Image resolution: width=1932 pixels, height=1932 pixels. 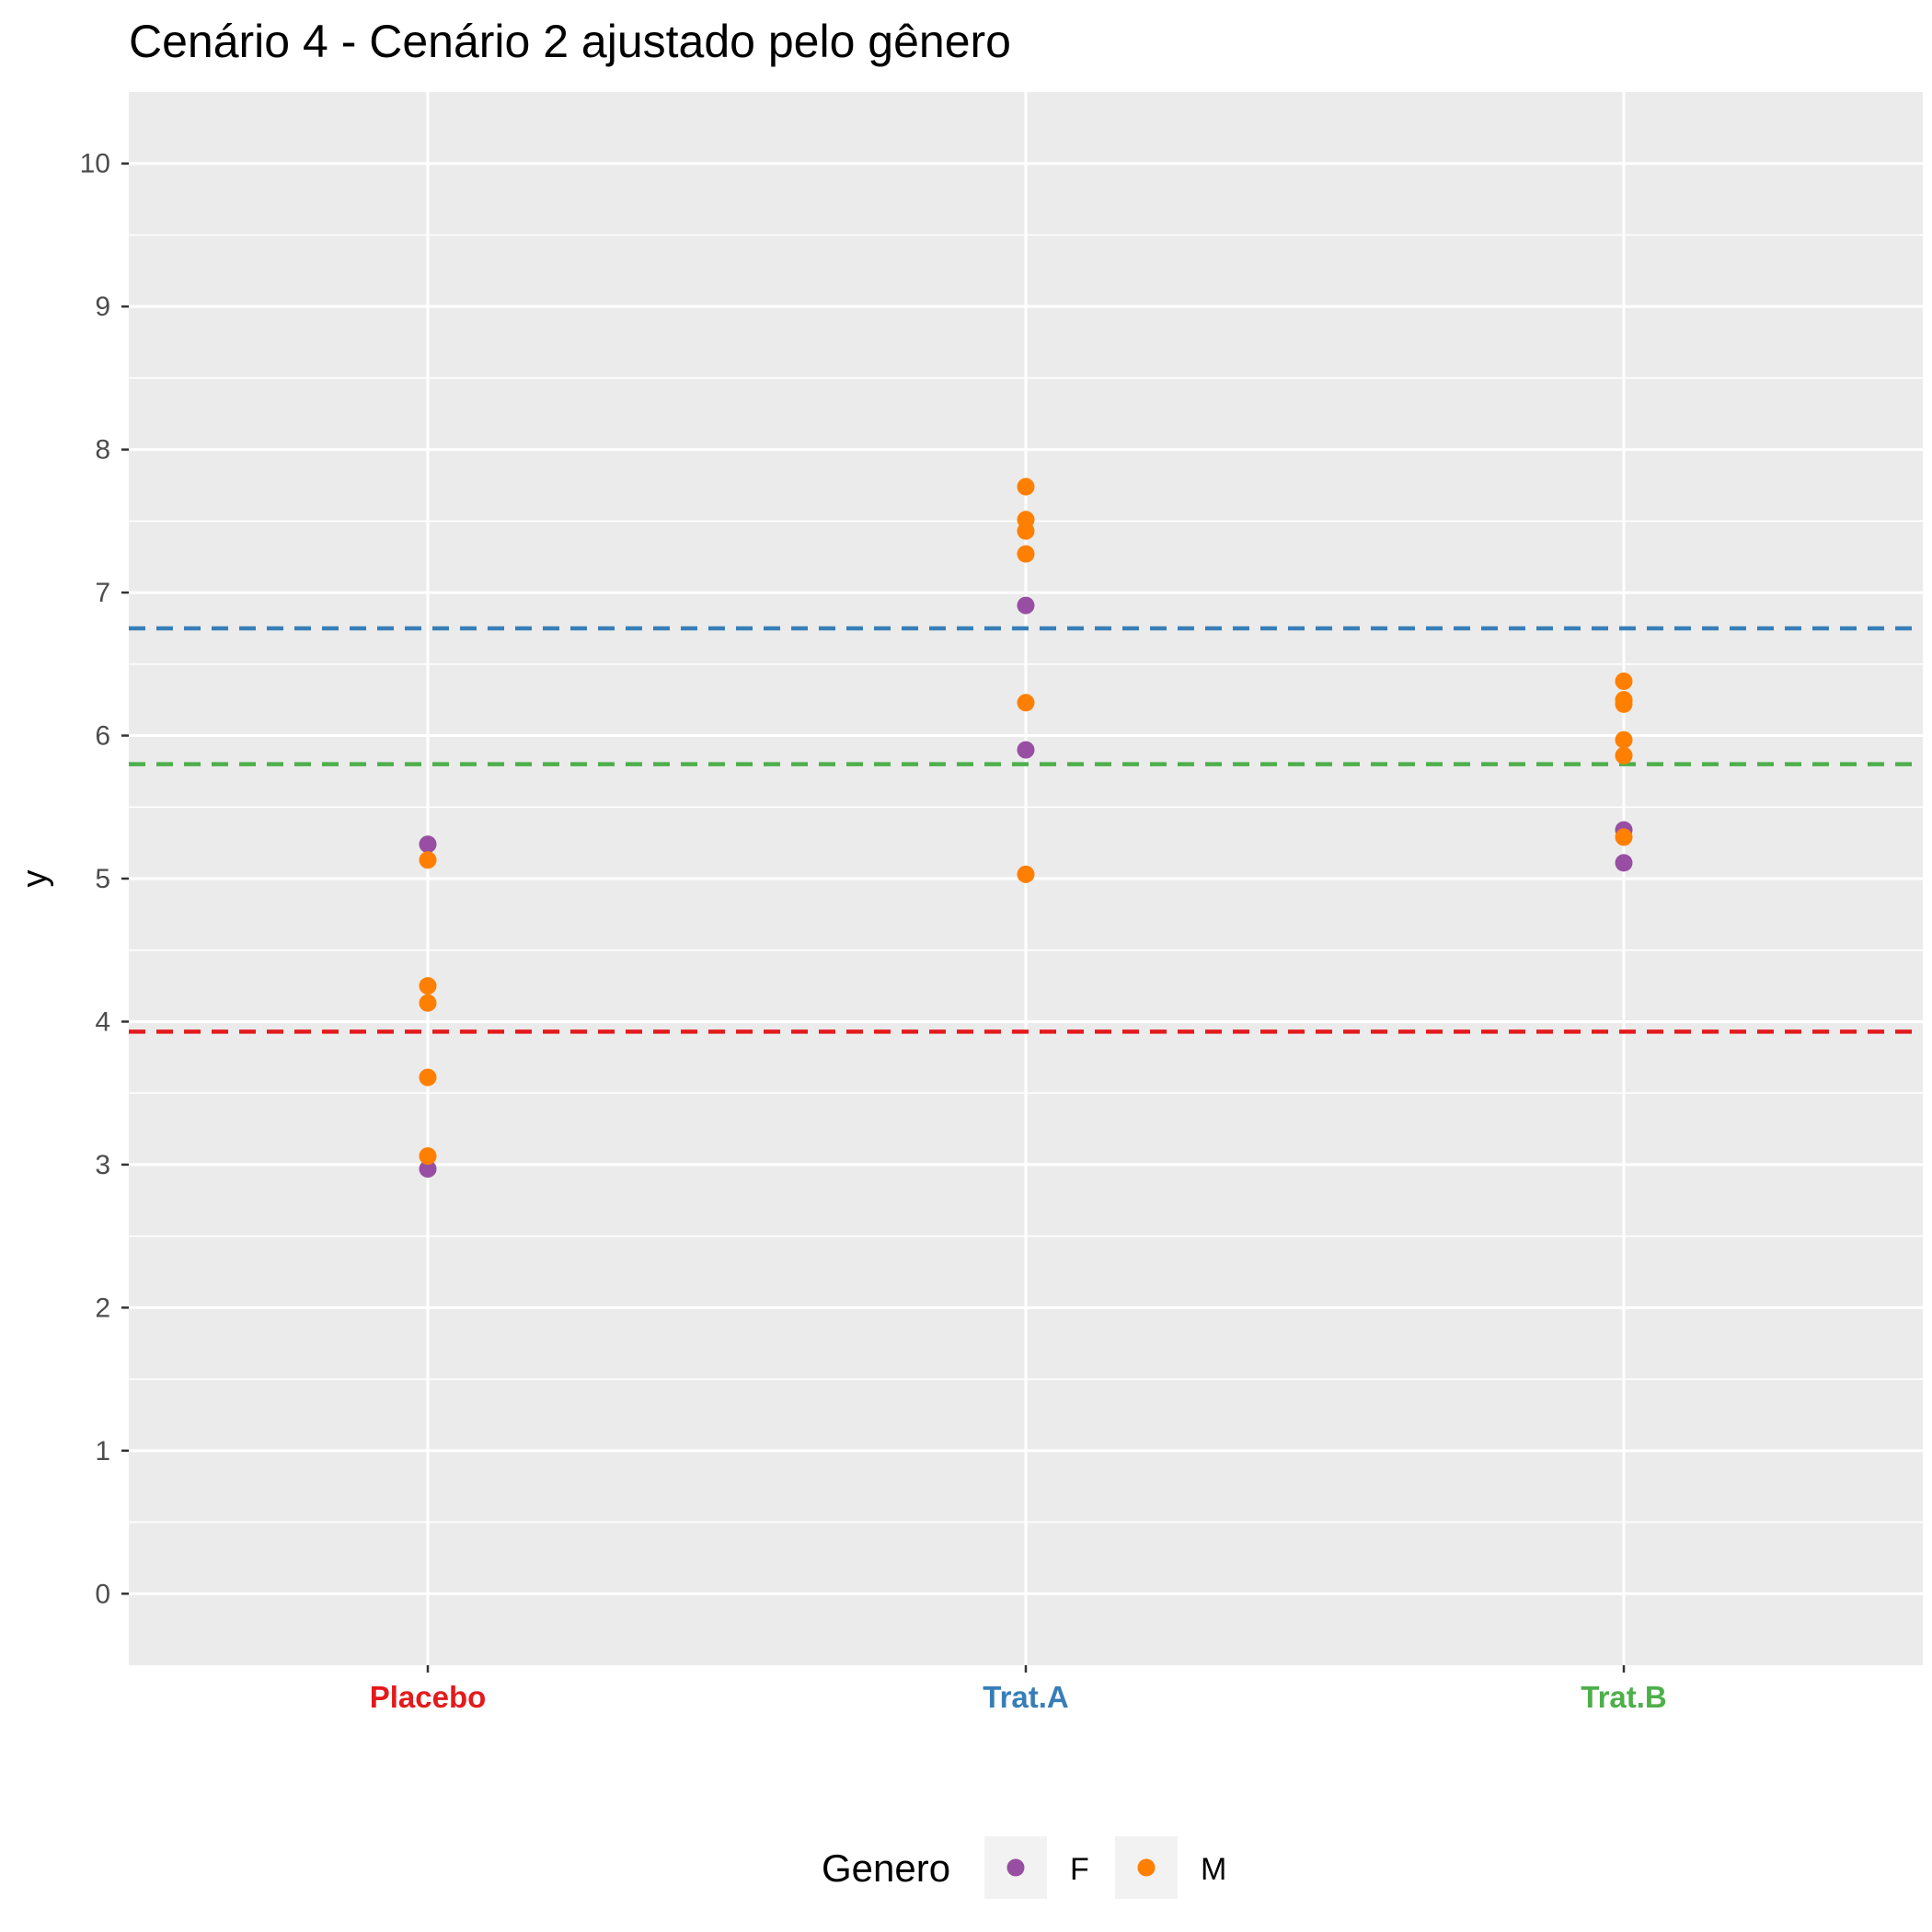 I want to click on y-tick-label: 1, so click(x=102, y=1451).